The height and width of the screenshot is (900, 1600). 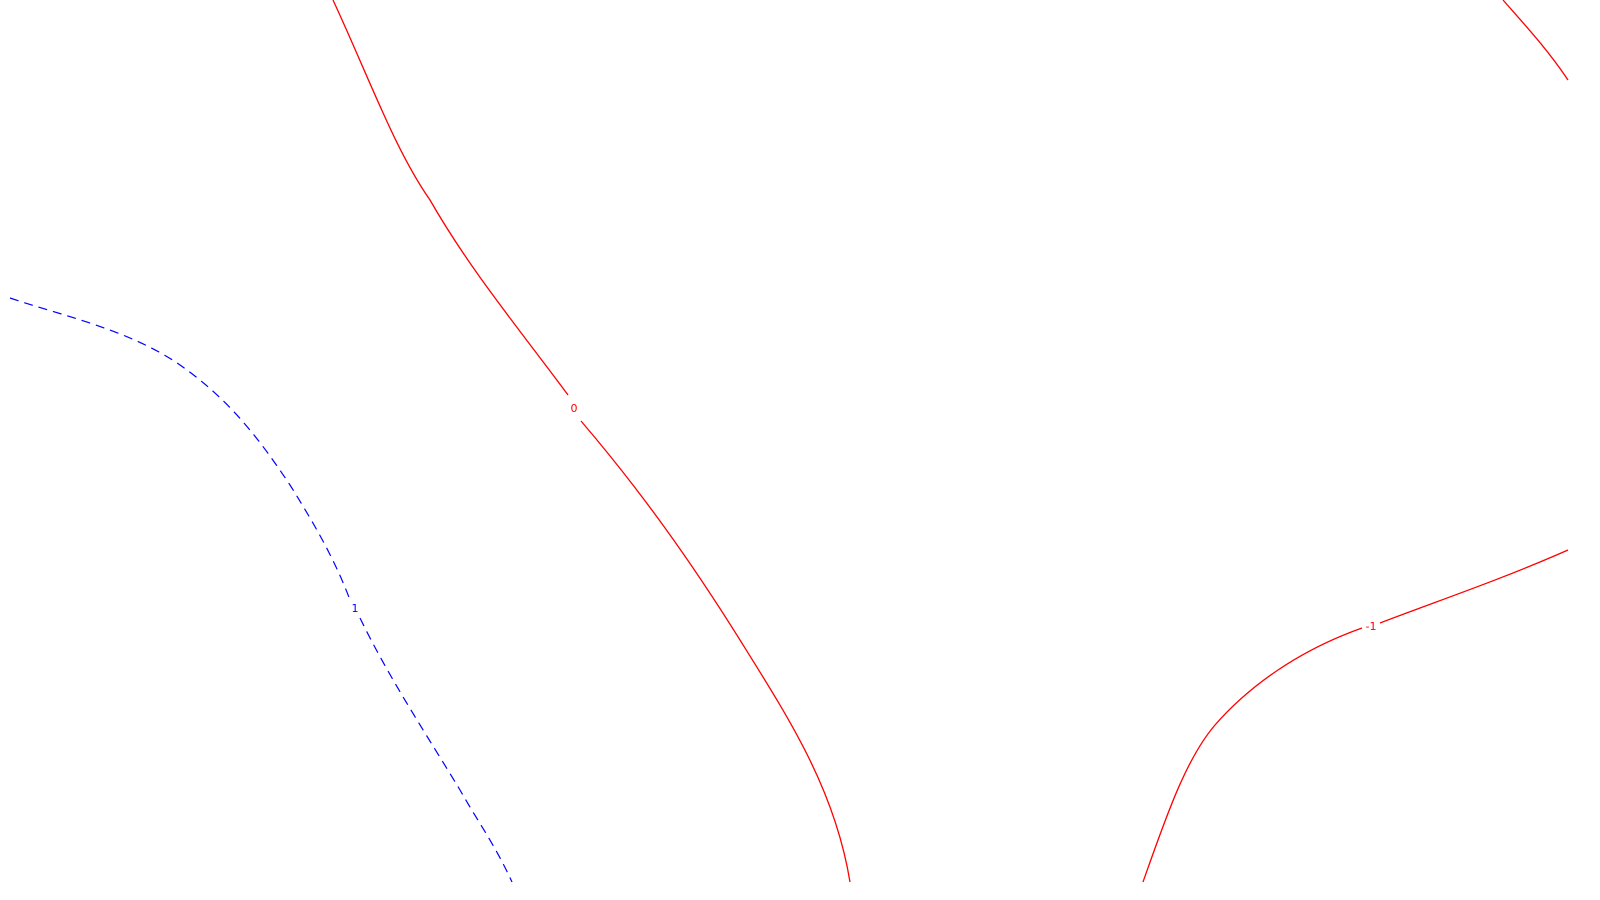 What do you see at coordinates (1371, 626) in the screenshot?
I see `contour-label-neg1: -1` at bounding box center [1371, 626].